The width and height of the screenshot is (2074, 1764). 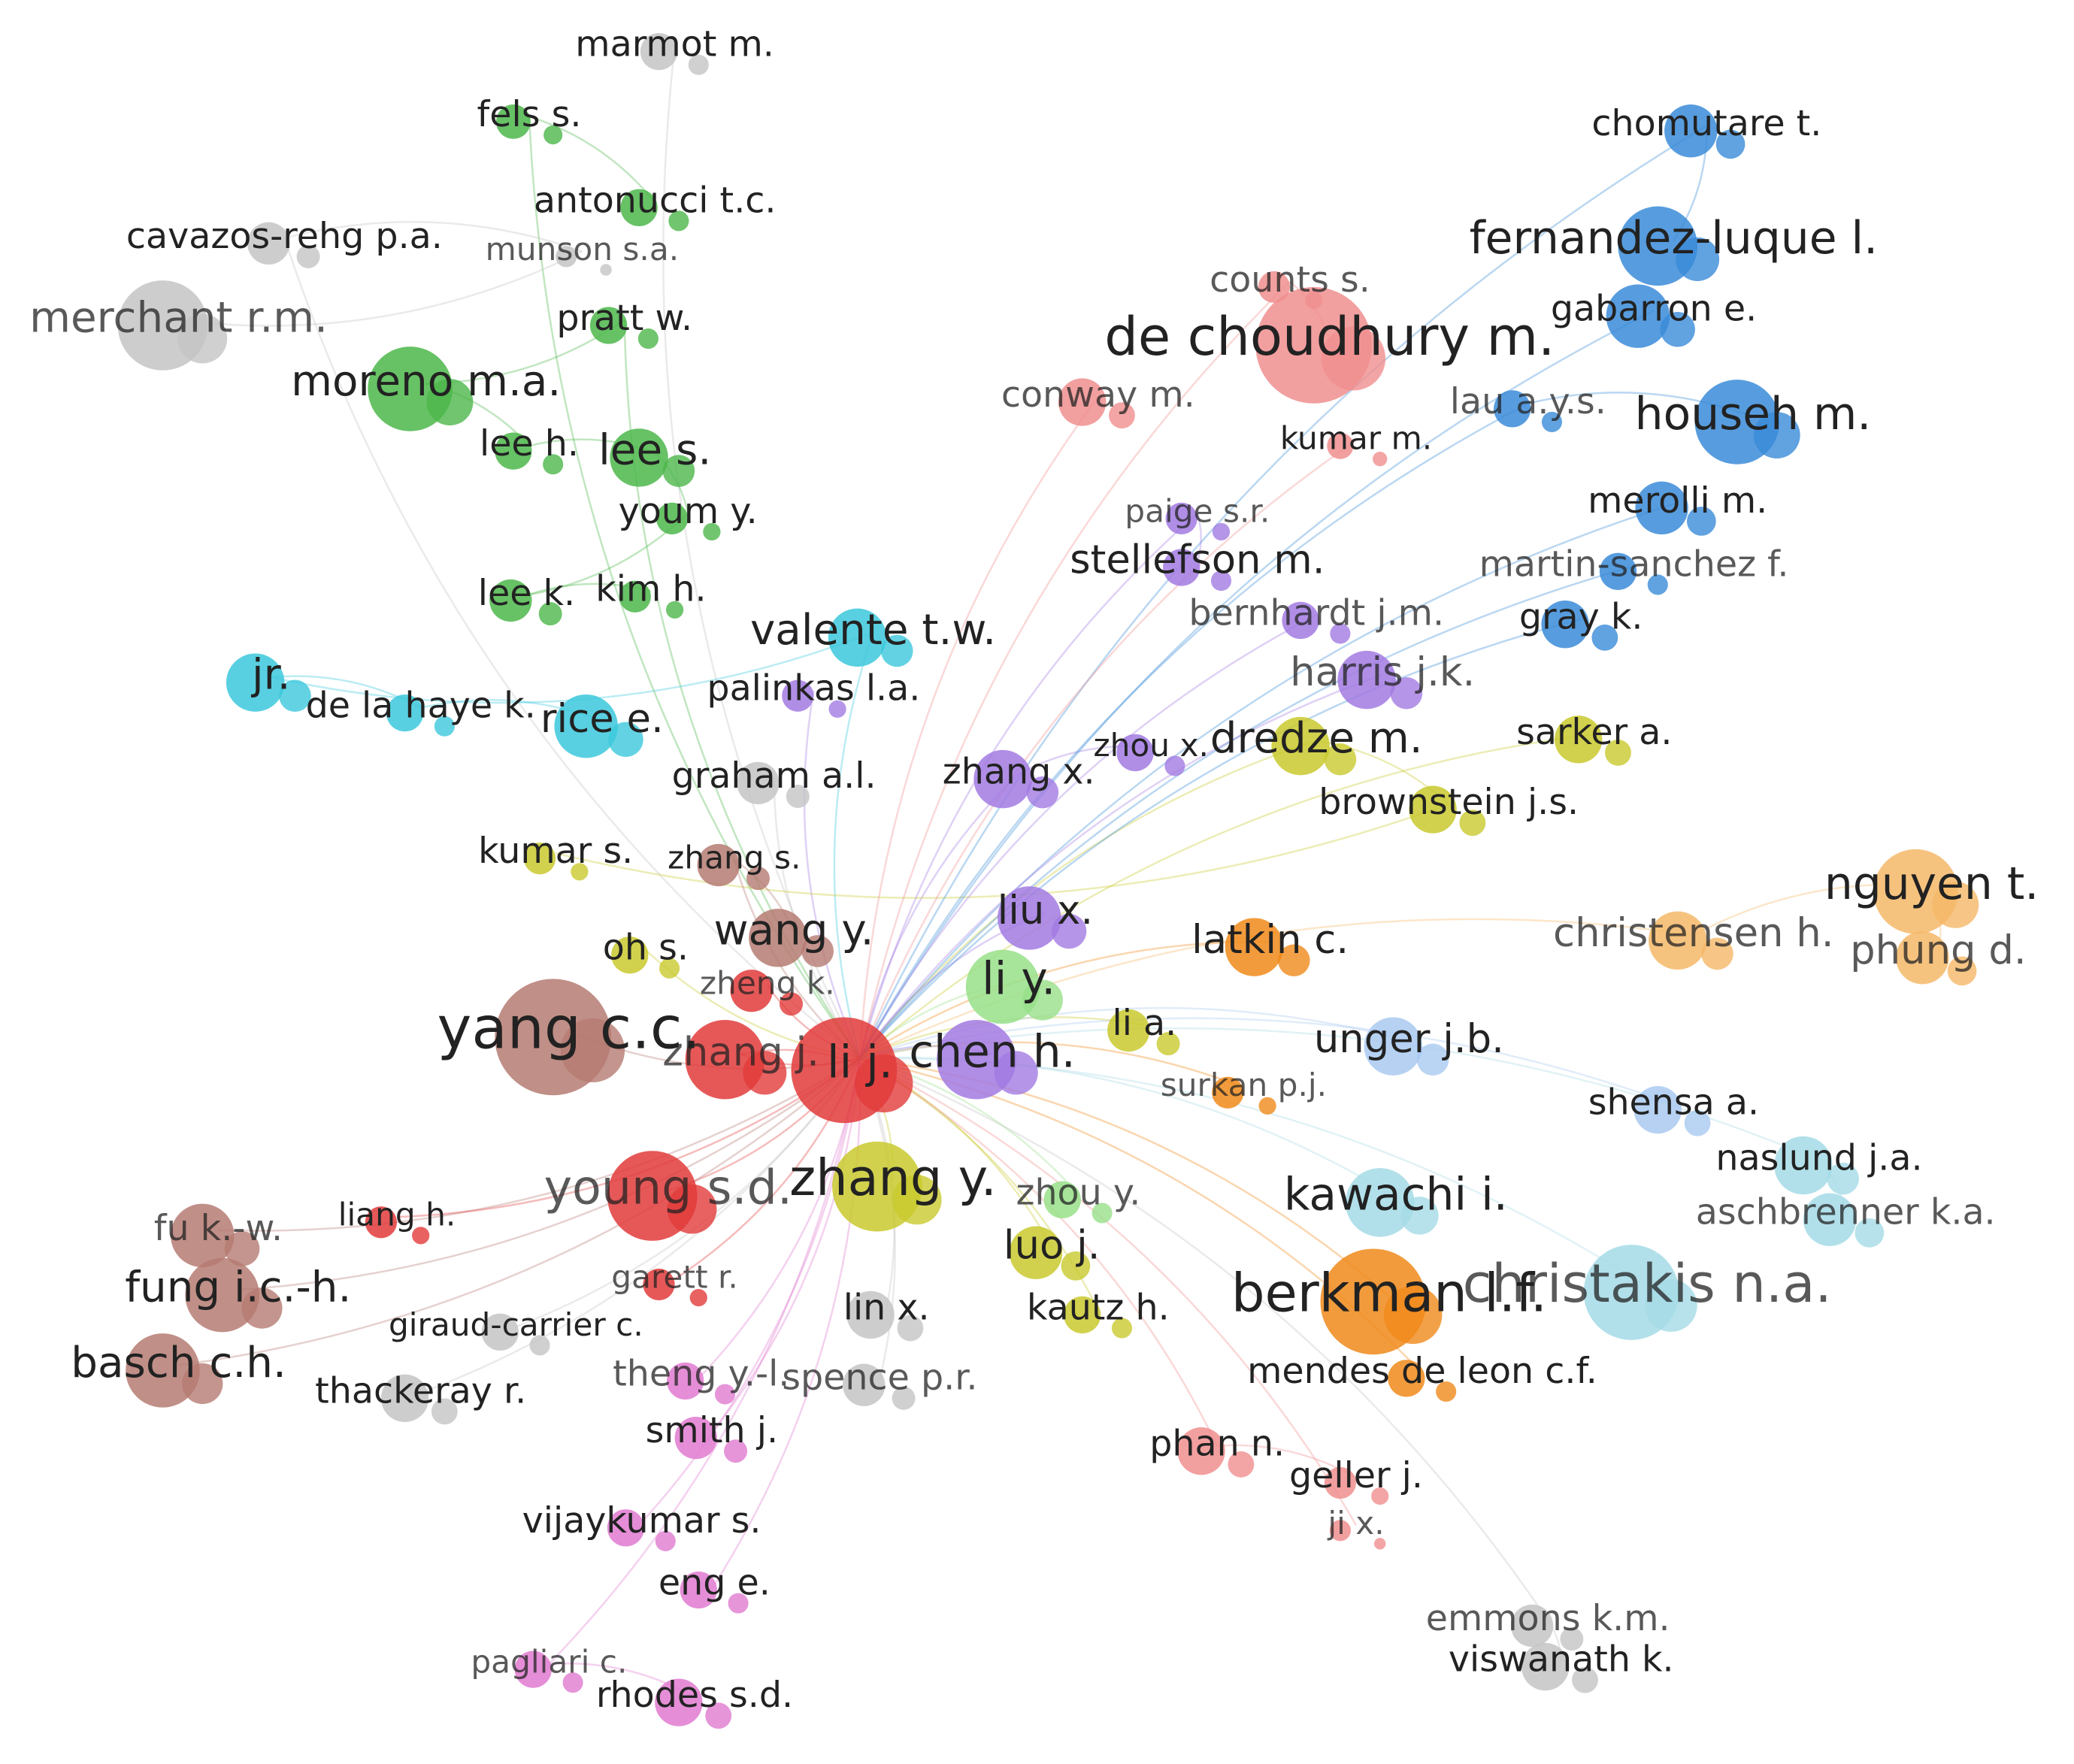 What do you see at coordinates (1389, 1293) in the screenshot?
I see `node-label: berkman l.f.` at bounding box center [1389, 1293].